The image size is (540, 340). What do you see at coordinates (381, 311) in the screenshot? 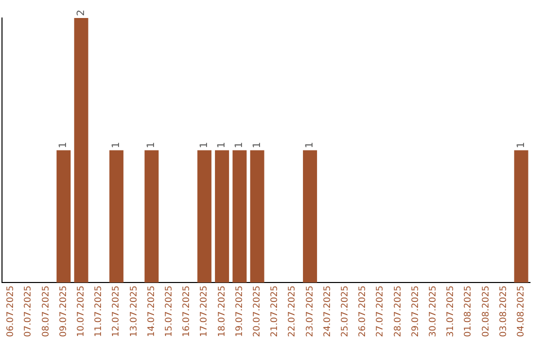
I see `x-tick-label: 27.07.2025` at bounding box center [381, 311].